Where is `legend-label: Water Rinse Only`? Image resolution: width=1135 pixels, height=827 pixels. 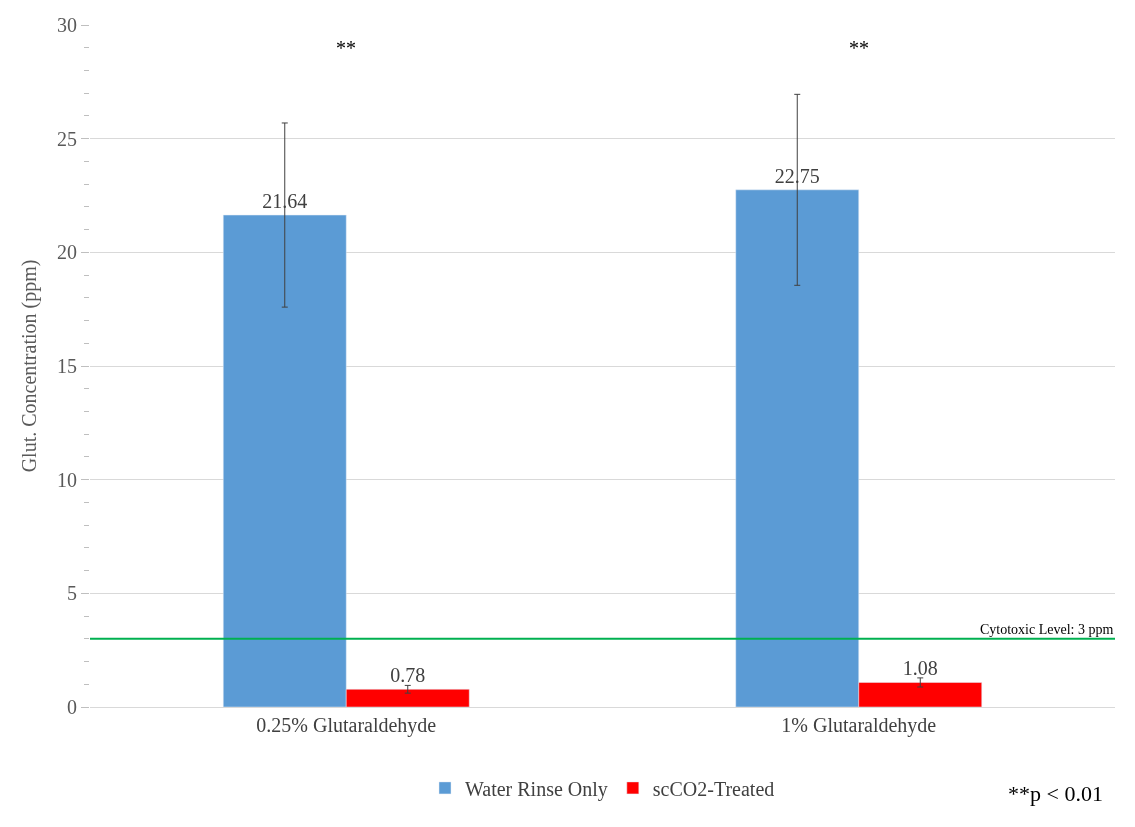 legend-label: Water Rinse Only is located at coordinates (536, 789).